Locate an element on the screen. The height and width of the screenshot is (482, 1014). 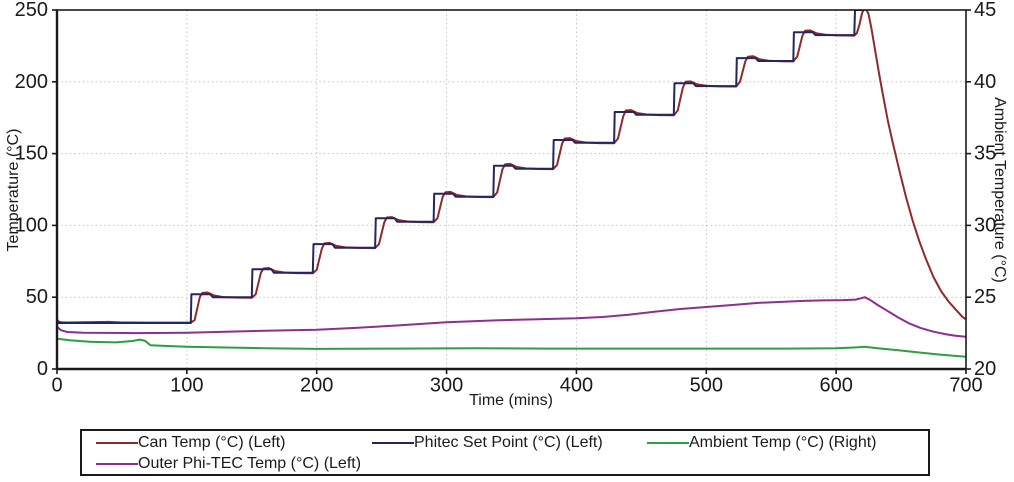
legend-item: Can Temp (°C) (Left) is located at coordinates (234, 442).